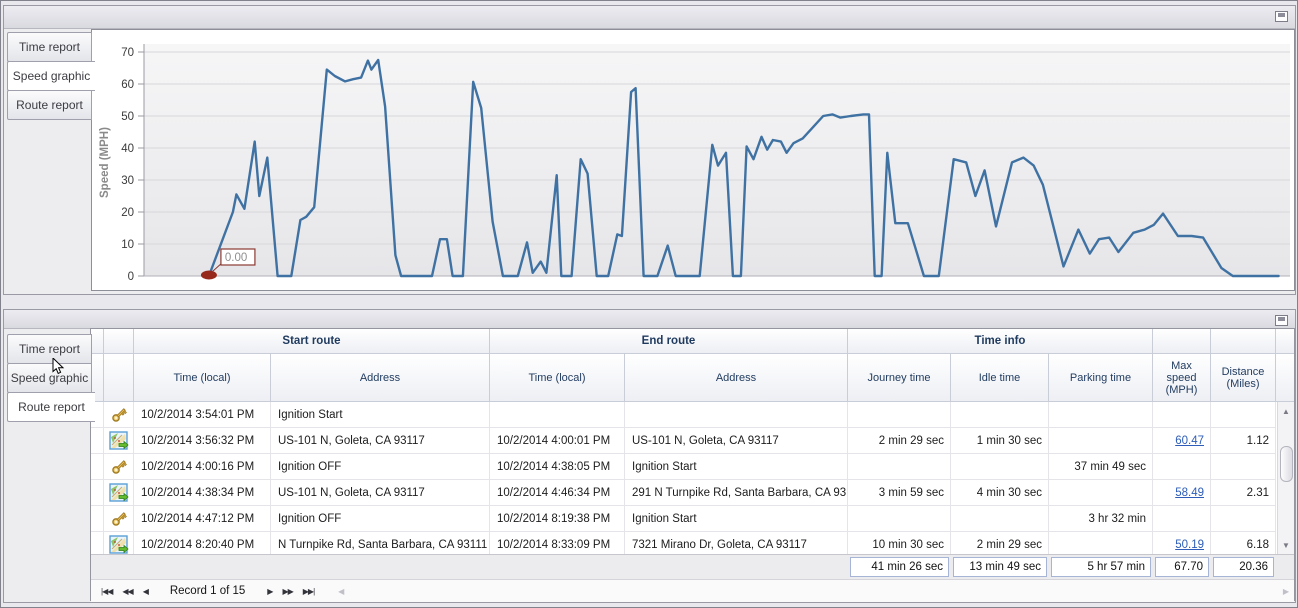 The width and height of the screenshot is (1298, 608). What do you see at coordinates (127, 213) in the screenshot?
I see `y-tick-label: 20` at bounding box center [127, 213].